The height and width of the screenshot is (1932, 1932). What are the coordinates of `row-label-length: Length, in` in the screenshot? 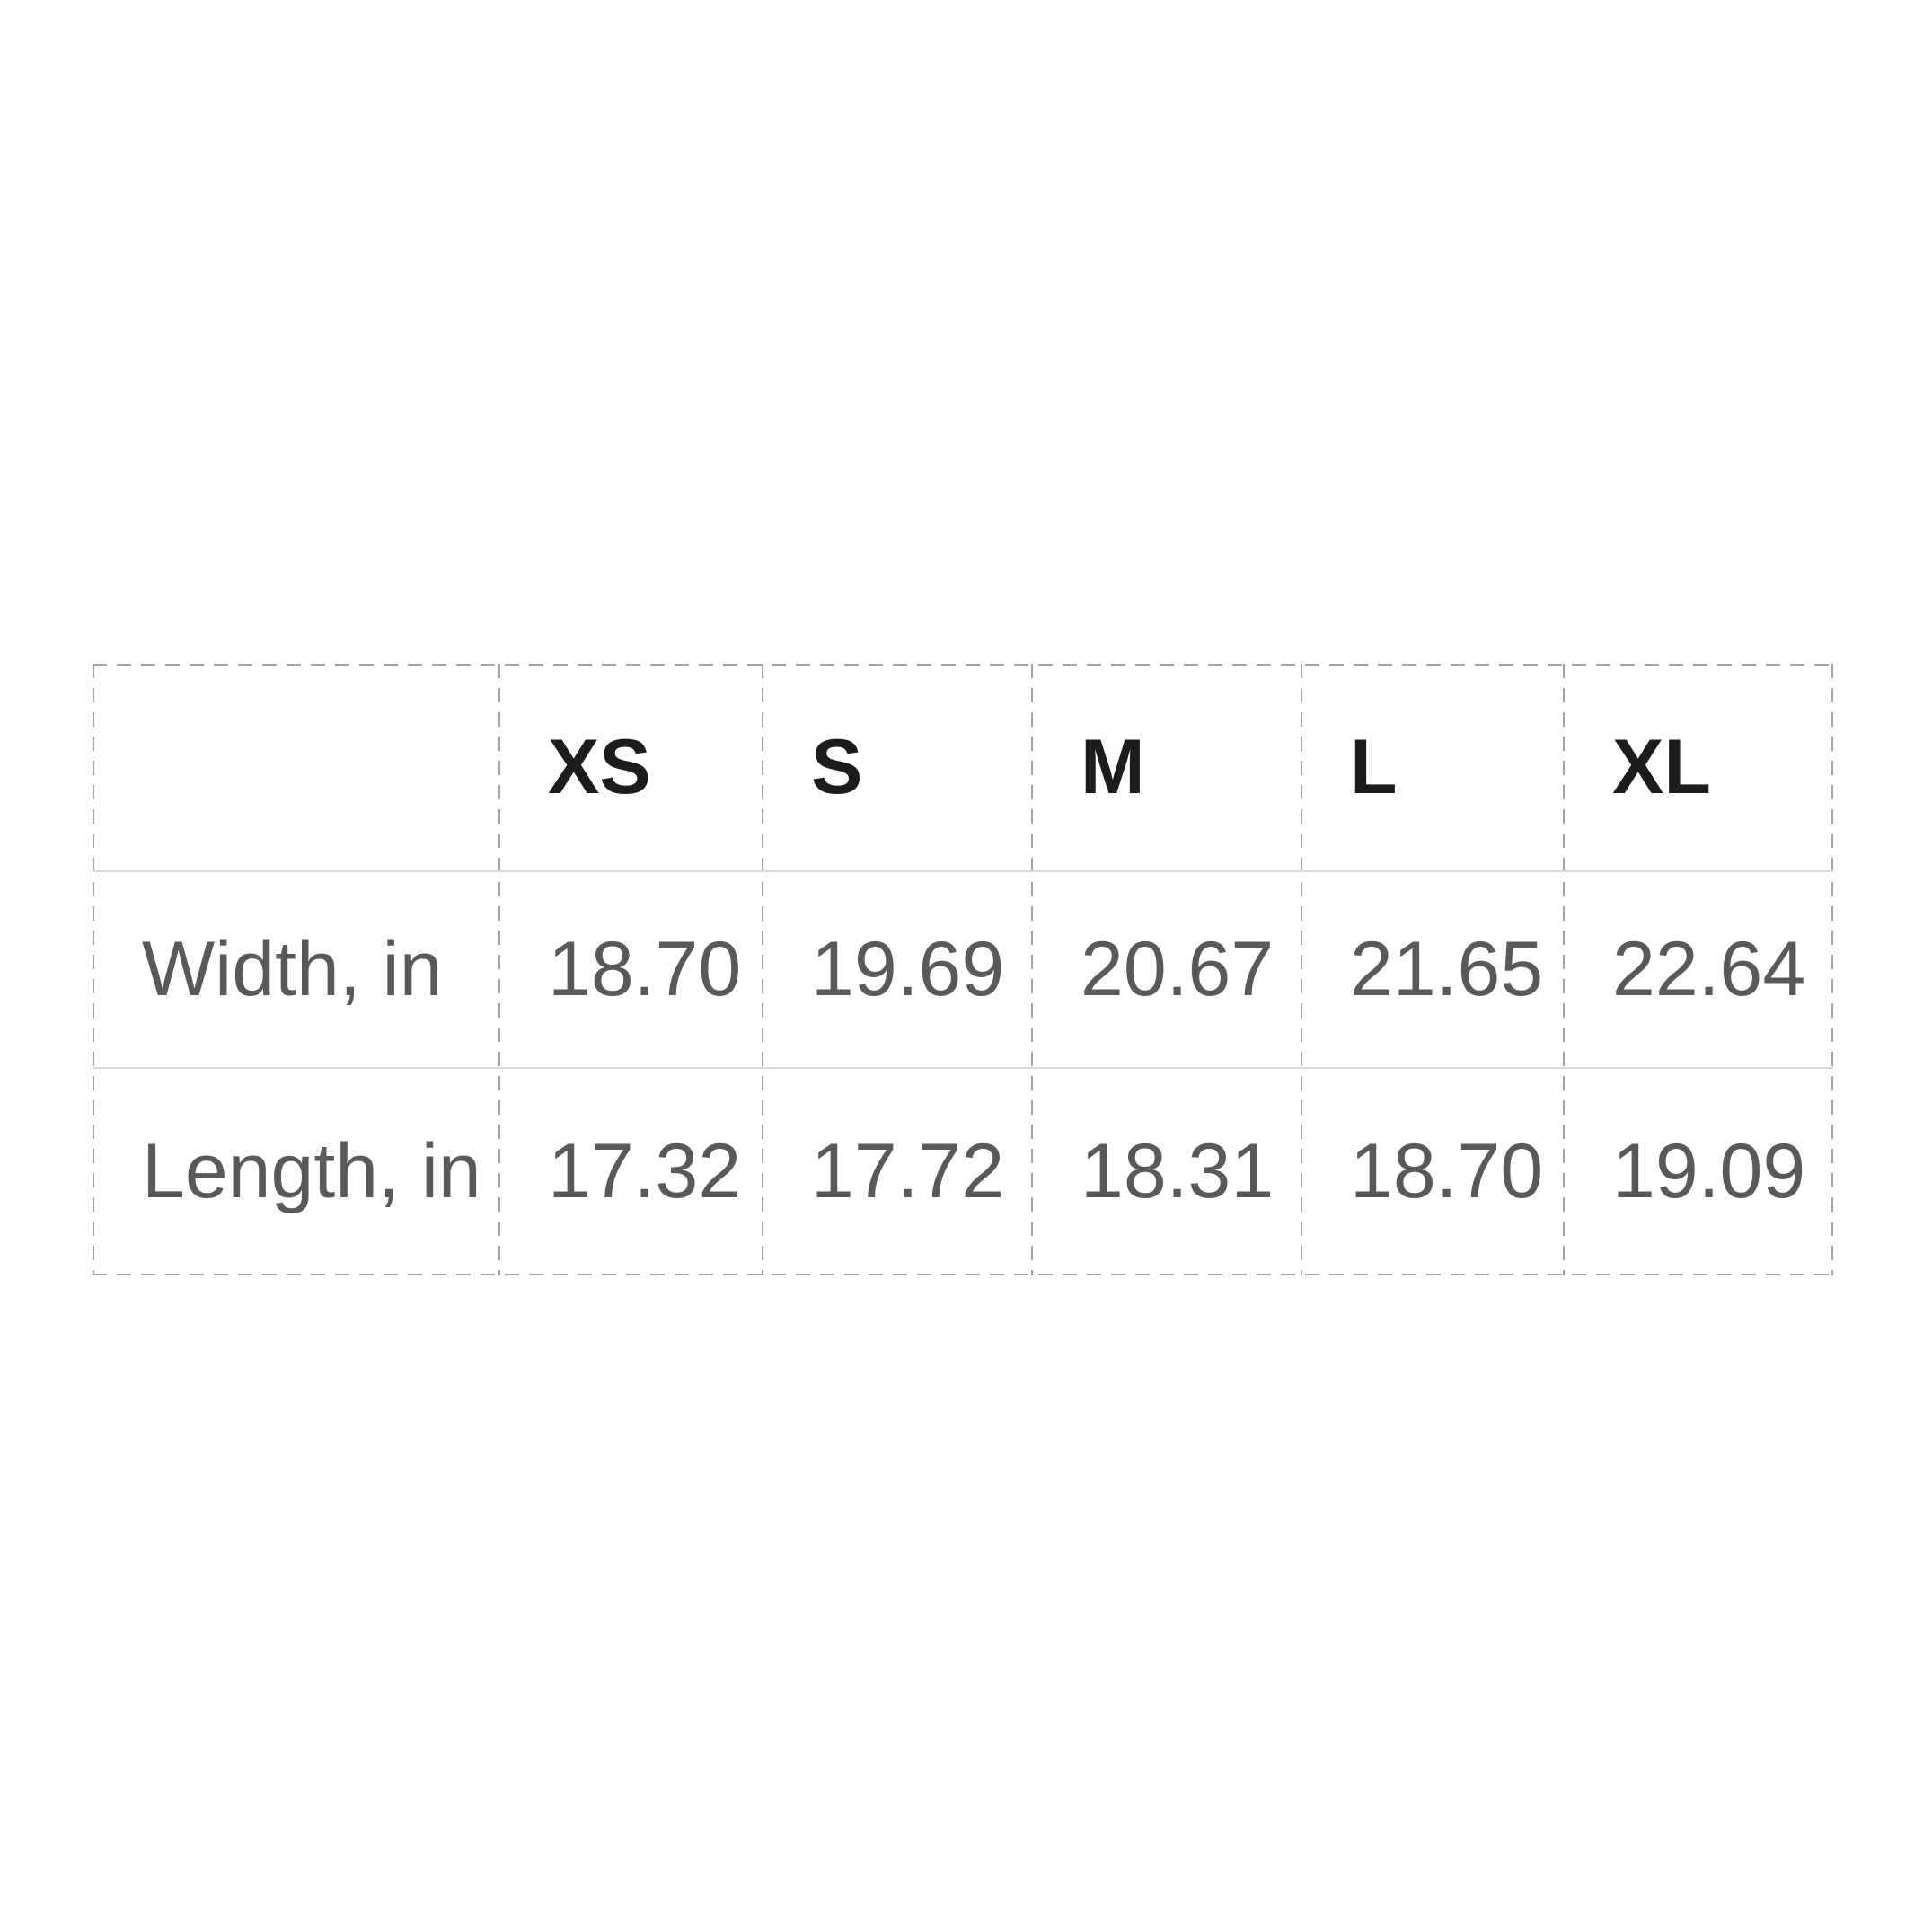 It's located at (311, 1171).